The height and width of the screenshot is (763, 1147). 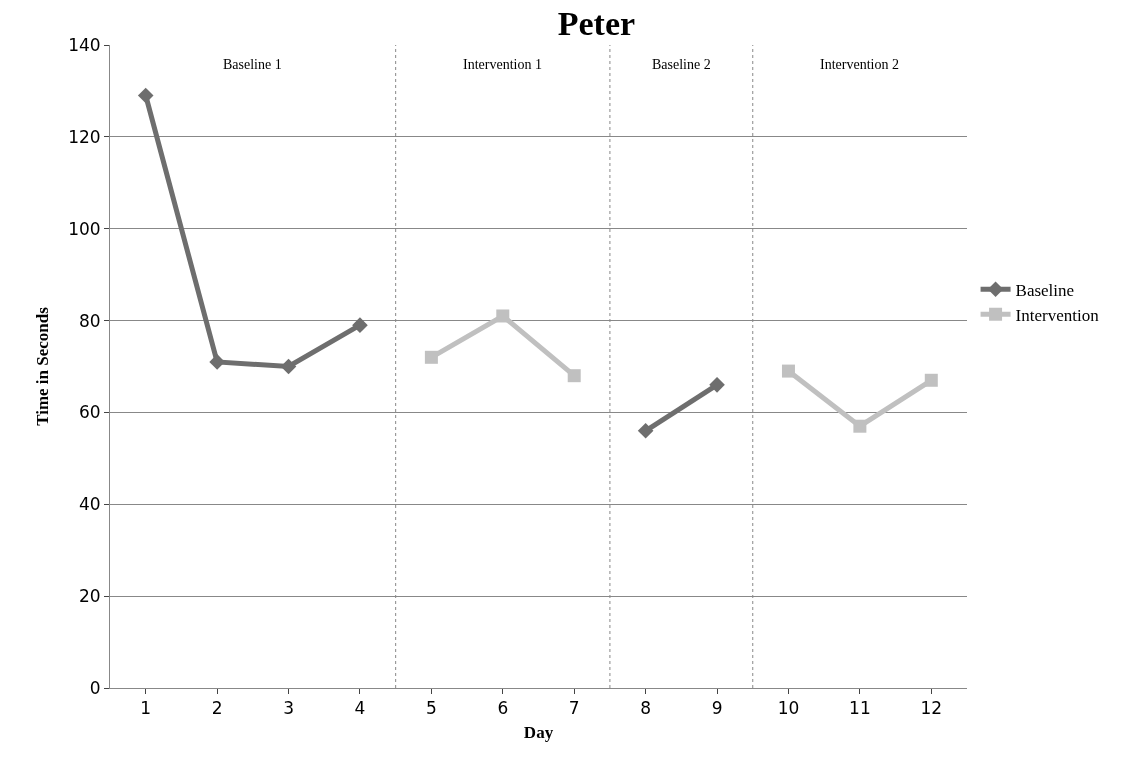 I want to click on chart-title: Peter, so click(x=596, y=24).